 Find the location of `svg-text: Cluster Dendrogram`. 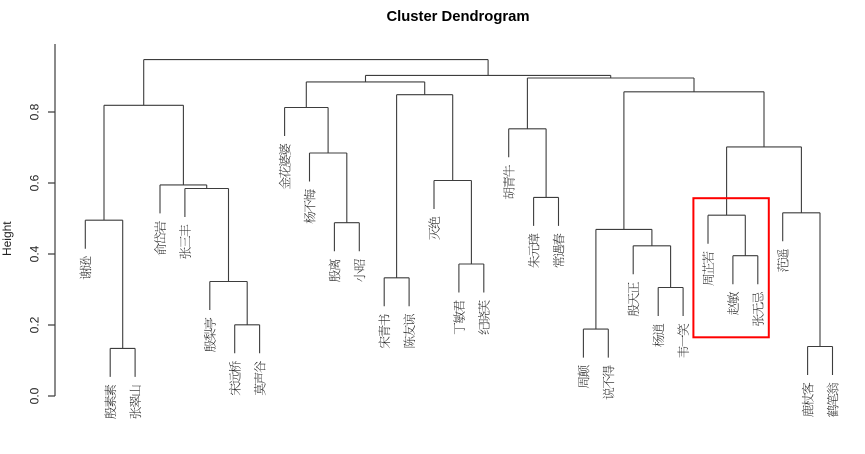

svg-text: Cluster Dendrogram is located at coordinates (457, 17).